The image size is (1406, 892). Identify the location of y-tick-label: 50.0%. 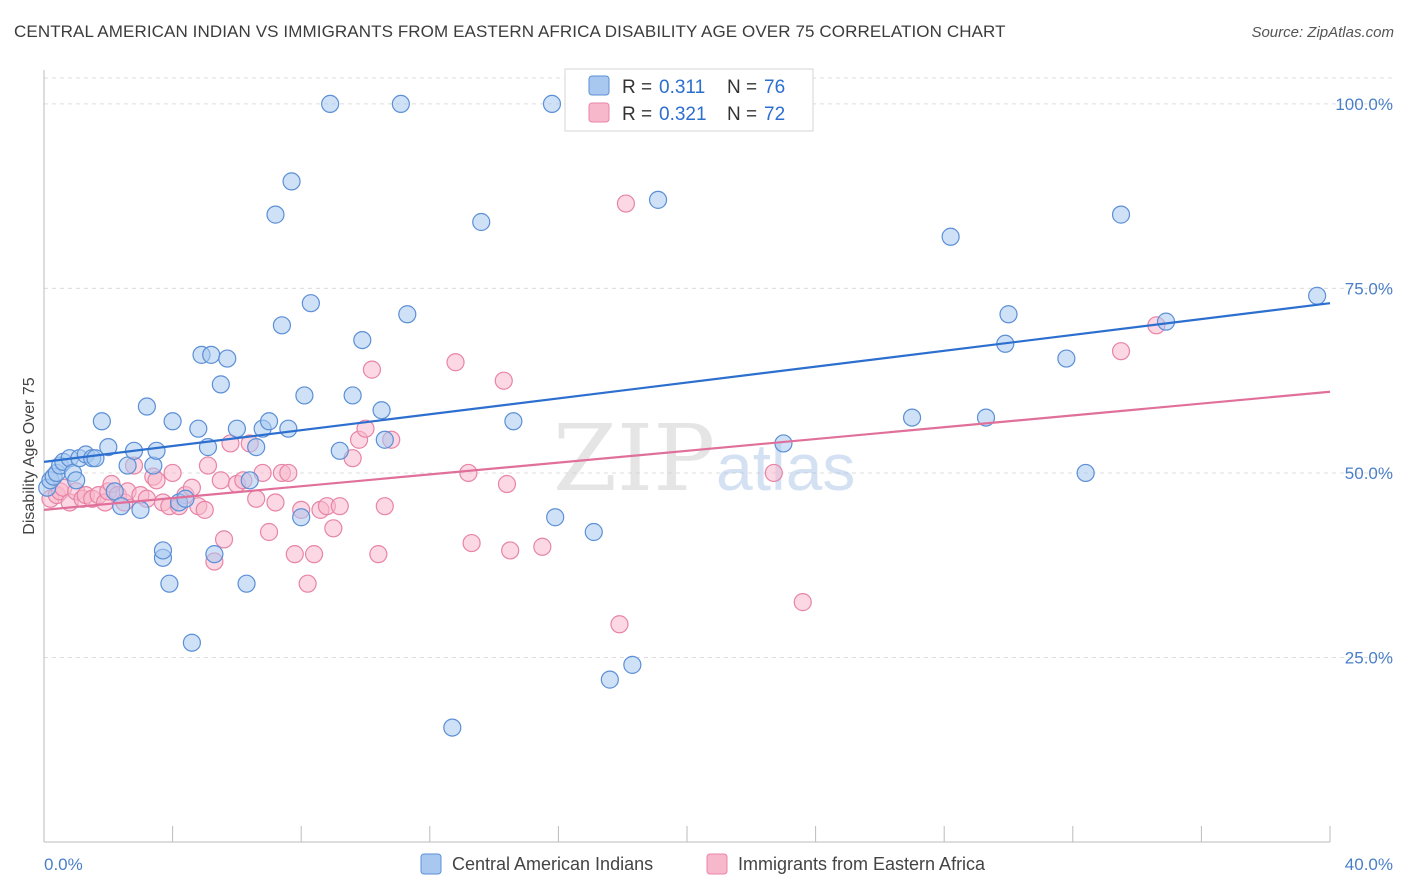
(1369, 473).